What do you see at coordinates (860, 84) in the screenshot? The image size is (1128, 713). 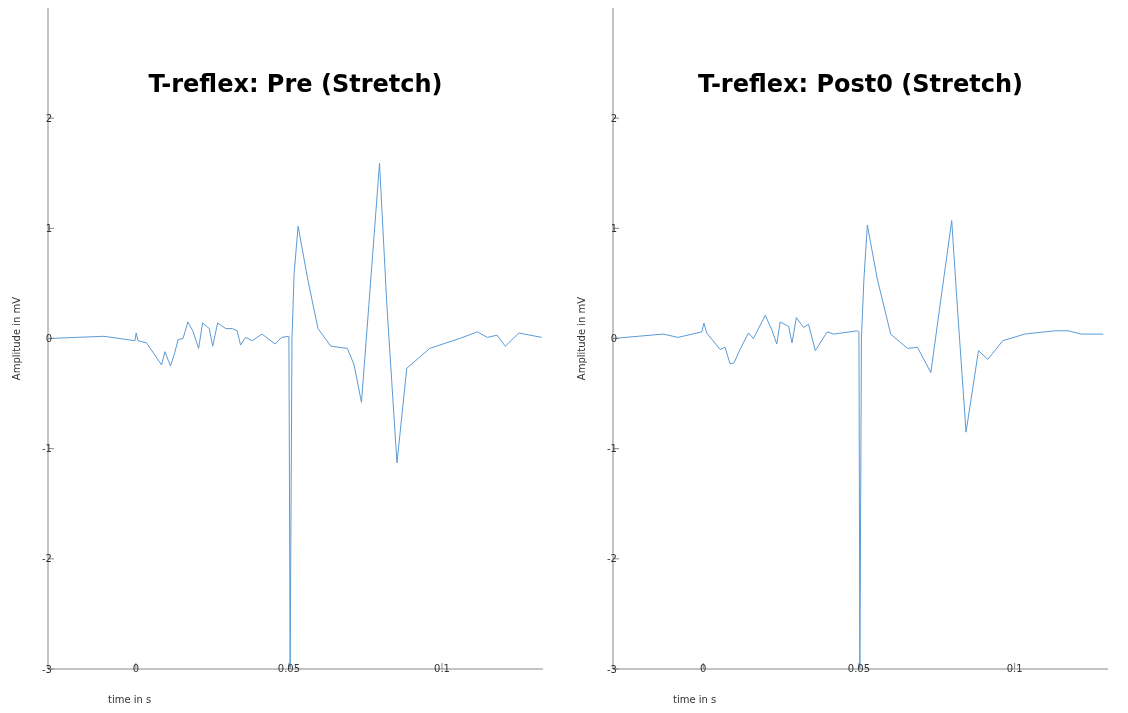 I see `text: T-reflex: Post0 (Stretch)` at bounding box center [860, 84].